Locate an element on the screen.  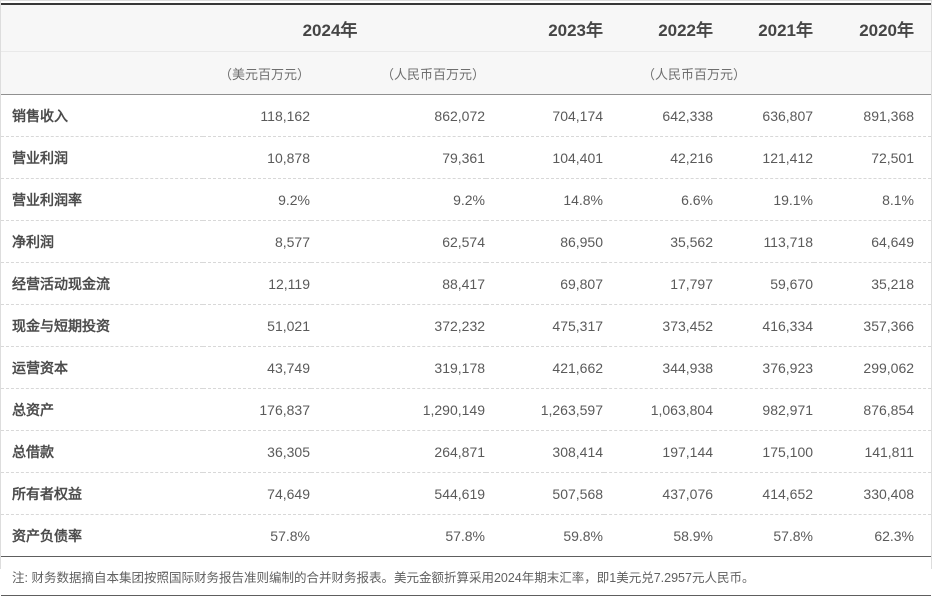
cell-value: 69,807 is located at coordinates (545, 283).